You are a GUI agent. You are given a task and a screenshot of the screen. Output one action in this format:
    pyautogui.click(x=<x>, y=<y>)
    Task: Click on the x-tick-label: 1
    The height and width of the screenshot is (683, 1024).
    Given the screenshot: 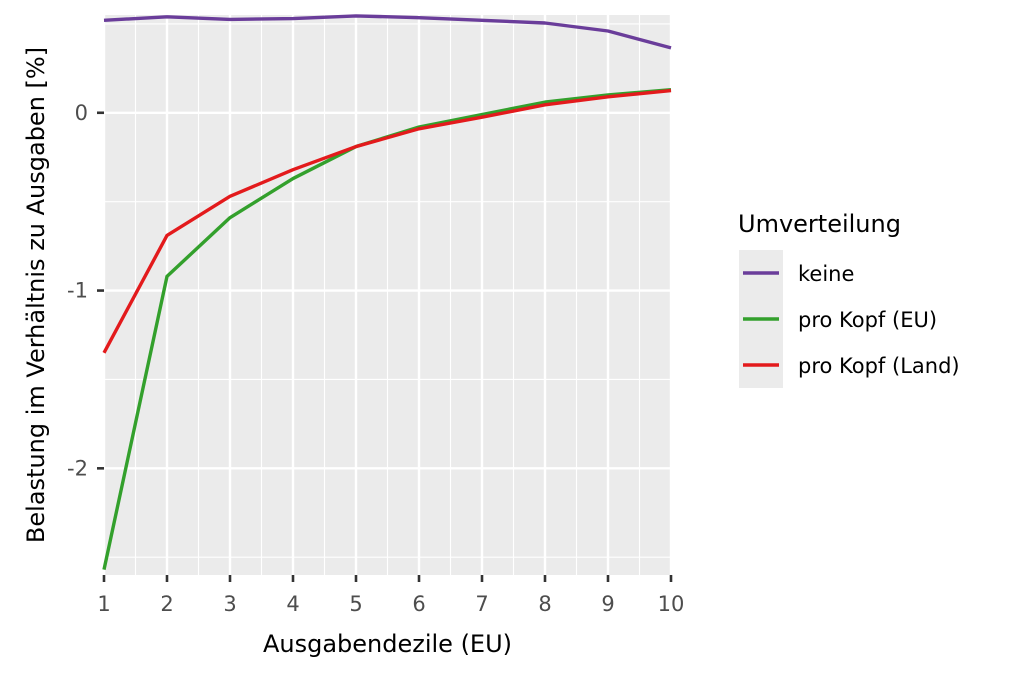 What is the action you would take?
    pyautogui.click(x=103, y=604)
    